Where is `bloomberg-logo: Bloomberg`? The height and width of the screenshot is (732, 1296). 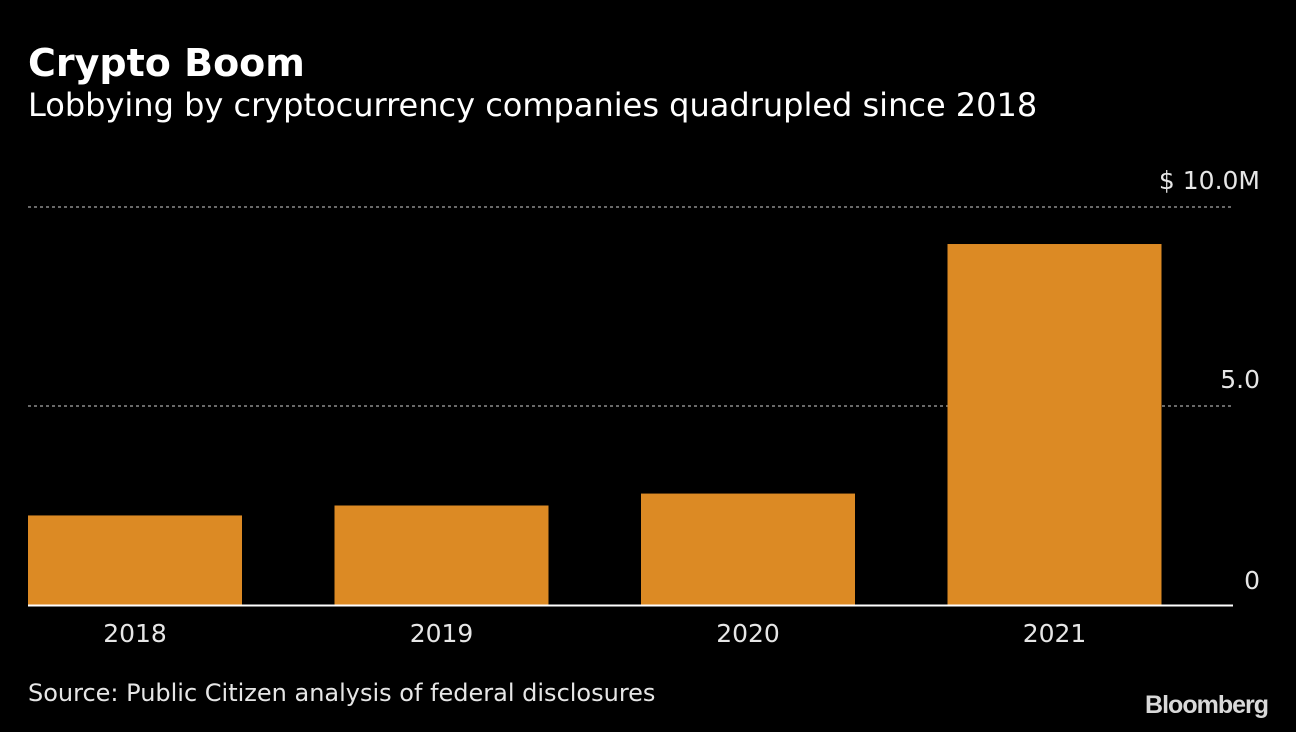 bloomberg-logo: Bloomberg is located at coordinates (1207, 705).